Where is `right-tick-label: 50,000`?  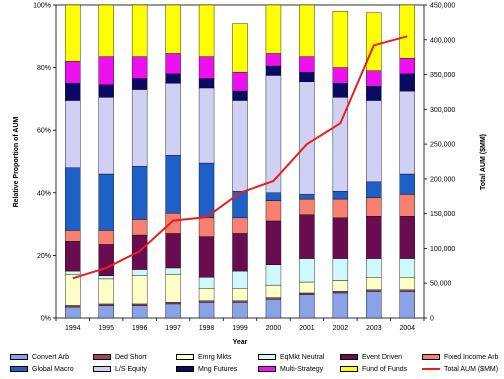 right-tick-label: 50,000 is located at coordinates (441, 284).